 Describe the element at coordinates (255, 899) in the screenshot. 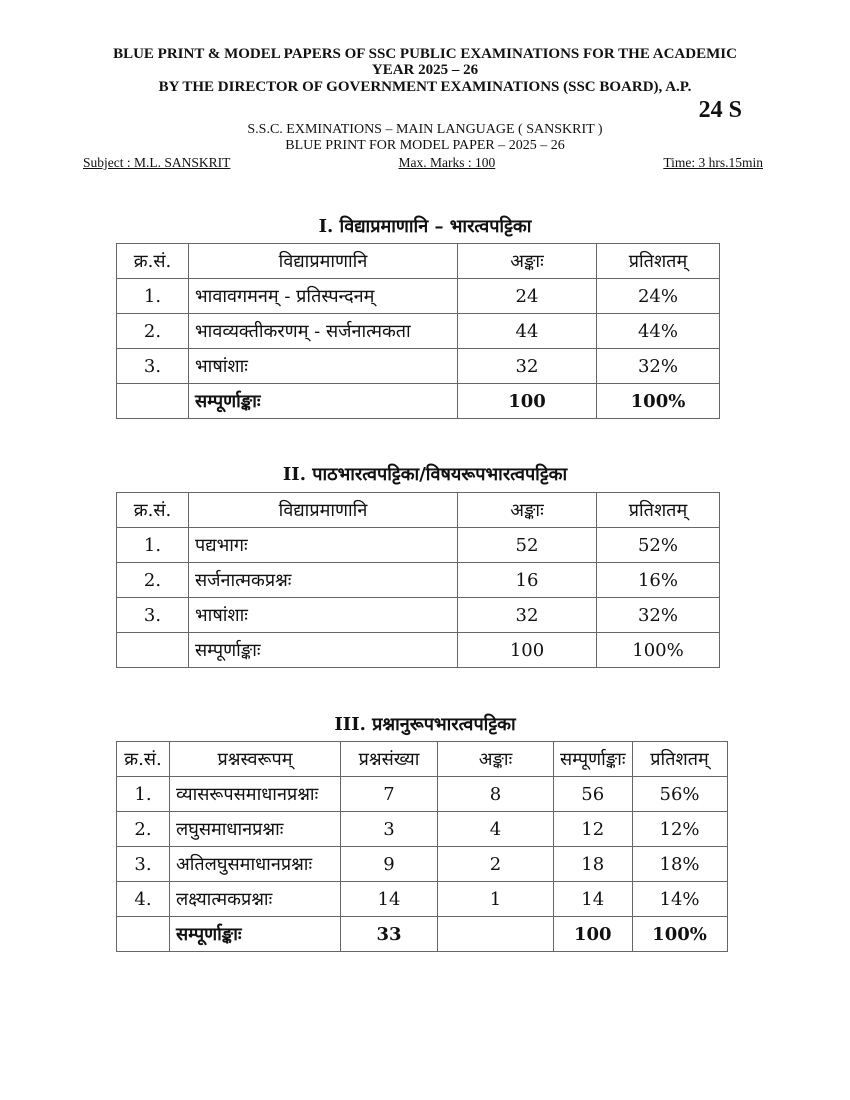

I see `cell: लक्ष्यात्मकप्रश्नाः` at that location.